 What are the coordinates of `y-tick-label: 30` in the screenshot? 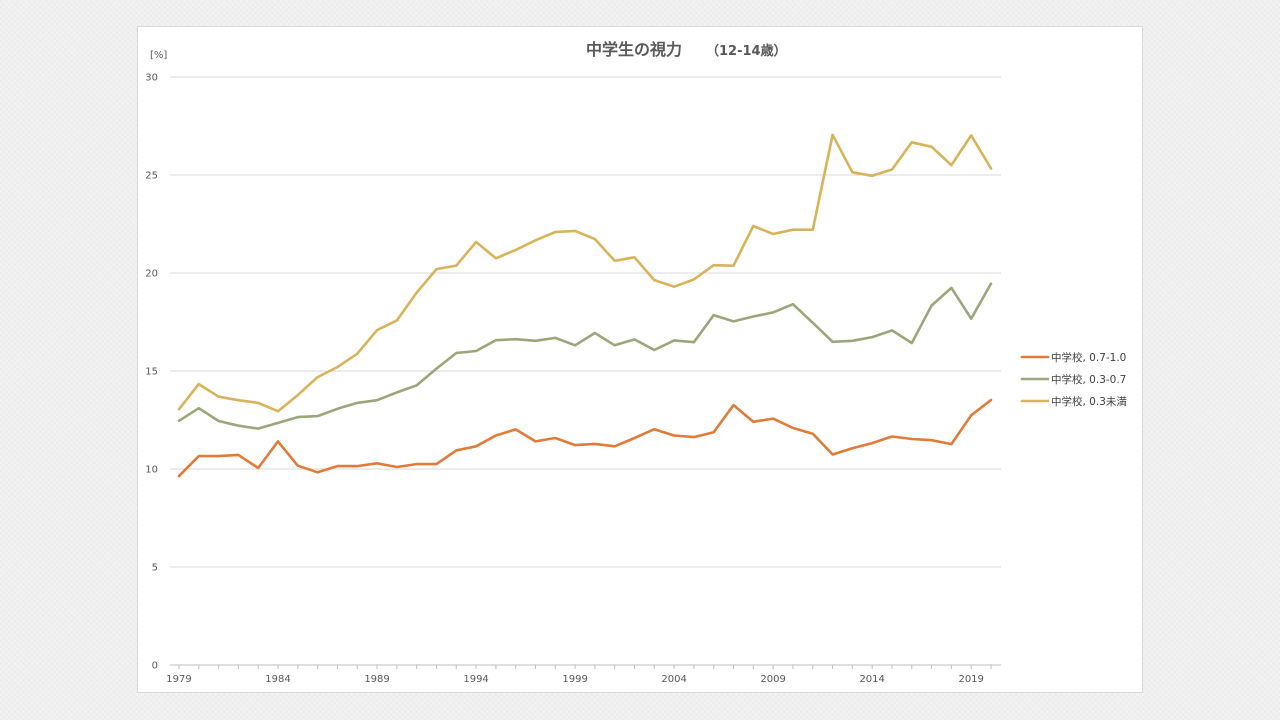 It's located at (151, 78).